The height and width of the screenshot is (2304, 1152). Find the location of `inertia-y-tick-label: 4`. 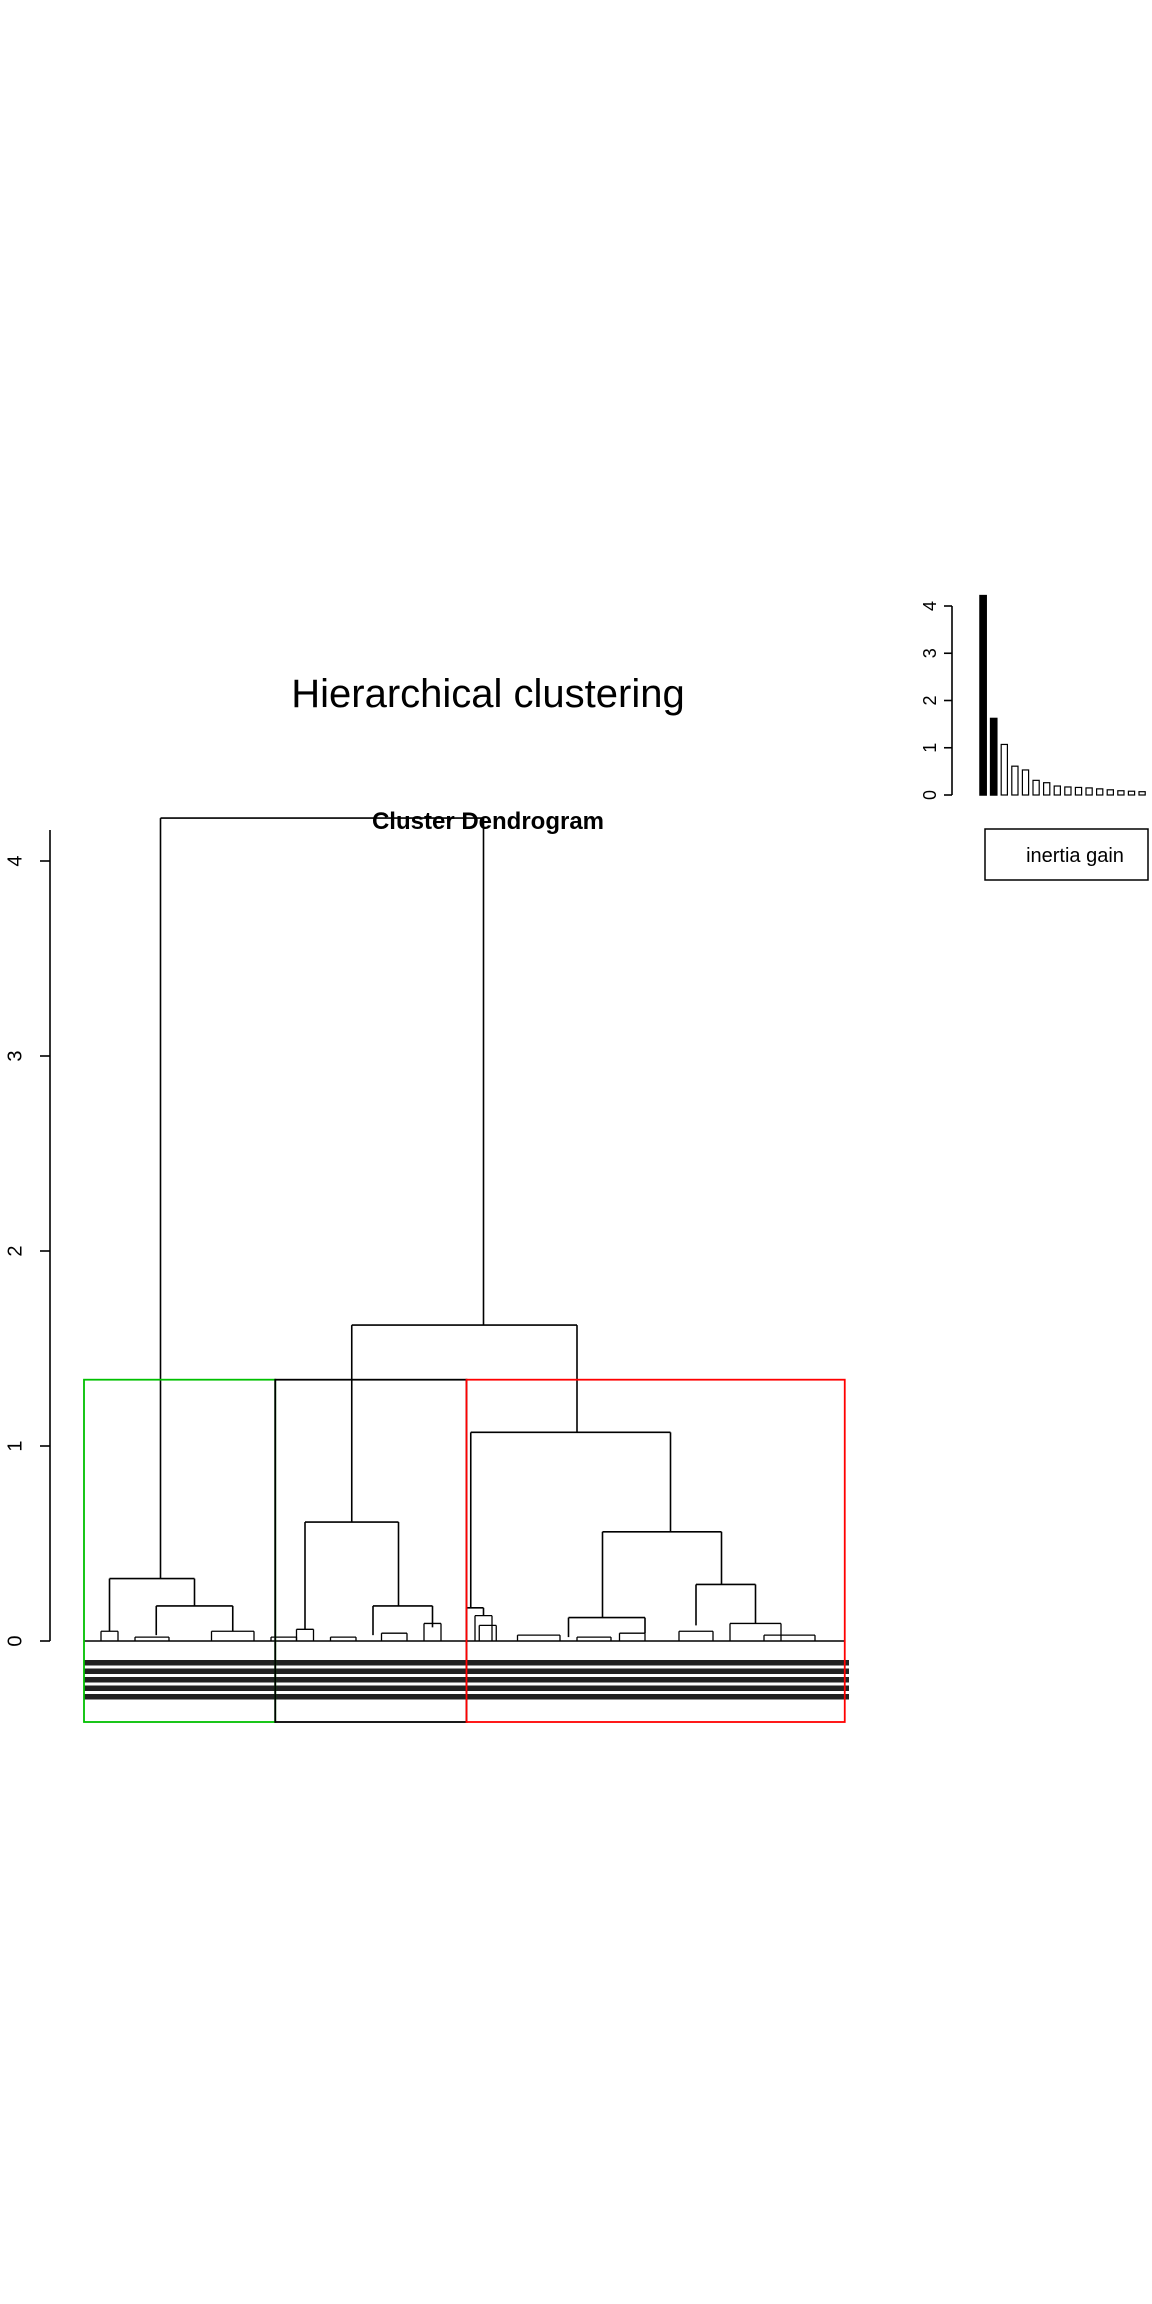

inertia-y-tick-label: 4 is located at coordinates (930, 606).